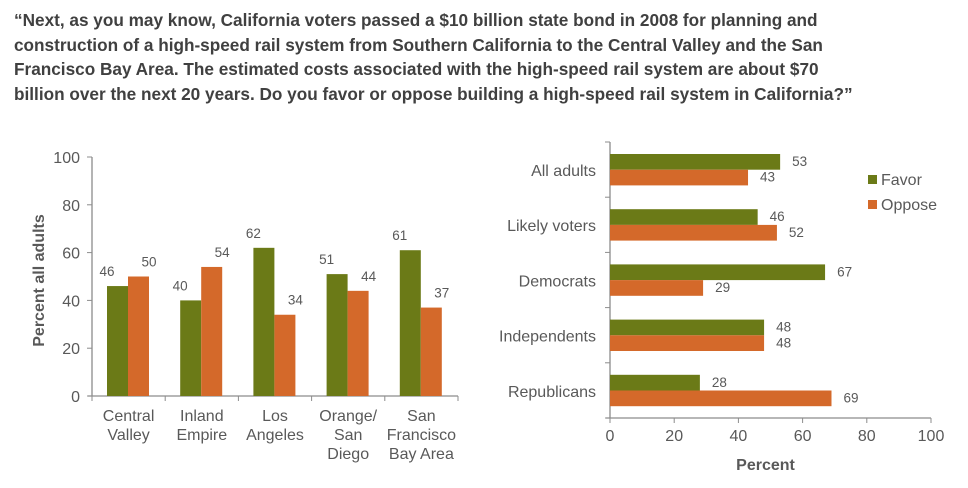 The width and height of the screenshot is (968, 488). What do you see at coordinates (783, 342) in the screenshot?
I see `data-label-oppose: 48` at bounding box center [783, 342].